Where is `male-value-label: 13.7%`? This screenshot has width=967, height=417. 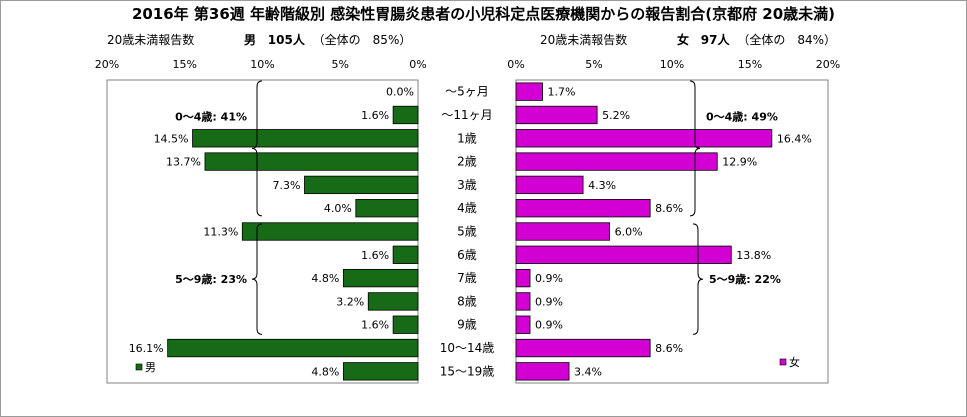
male-value-label: 13.7% is located at coordinates (183, 162).